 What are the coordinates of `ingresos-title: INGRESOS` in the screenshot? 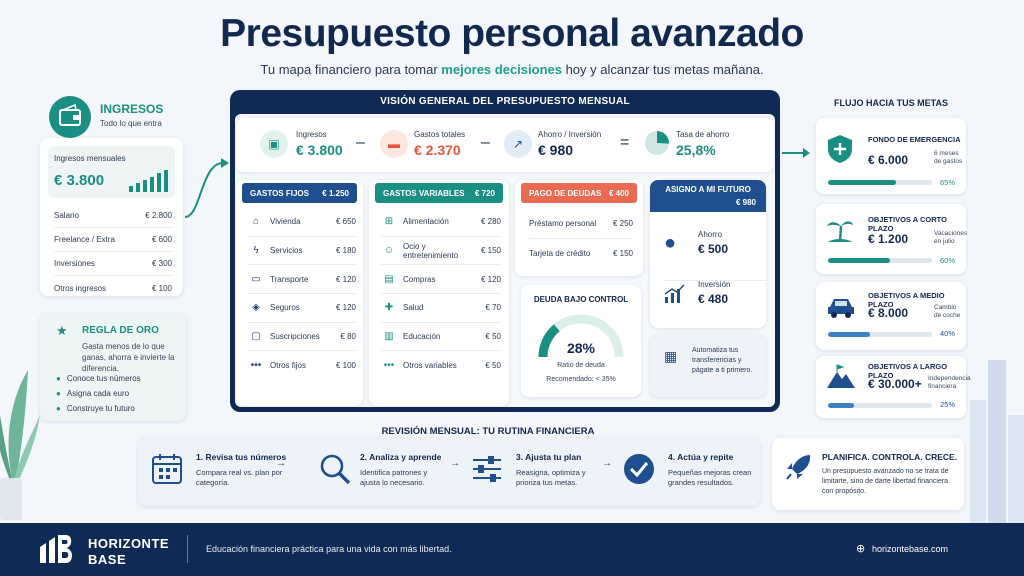 It's located at (132, 109).